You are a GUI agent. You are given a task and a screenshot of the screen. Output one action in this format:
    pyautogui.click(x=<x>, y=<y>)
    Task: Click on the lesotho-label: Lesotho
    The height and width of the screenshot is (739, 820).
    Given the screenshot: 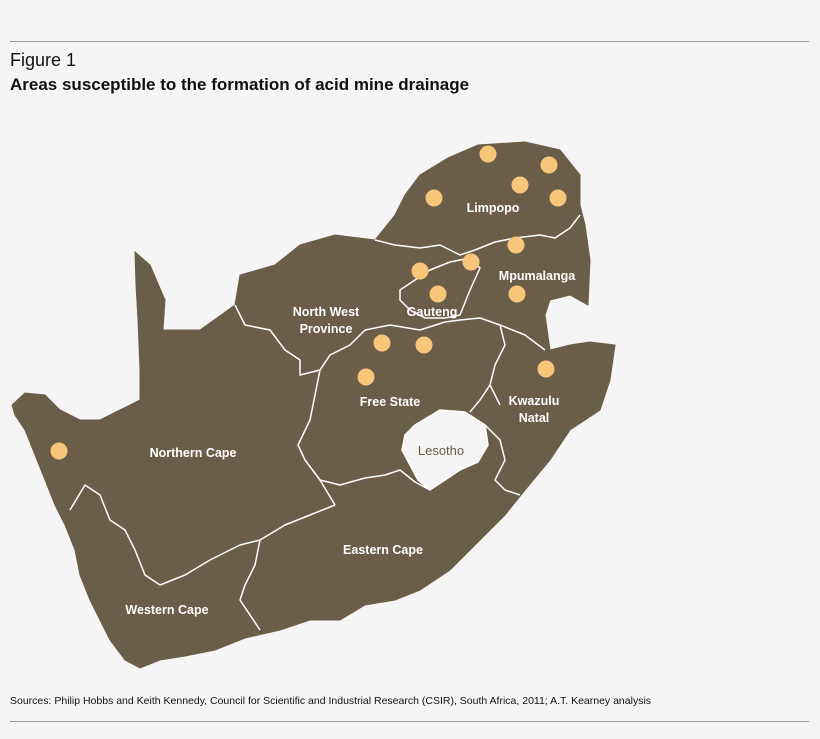 What is the action you would take?
    pyautogui.click(x=441, y=450)
    